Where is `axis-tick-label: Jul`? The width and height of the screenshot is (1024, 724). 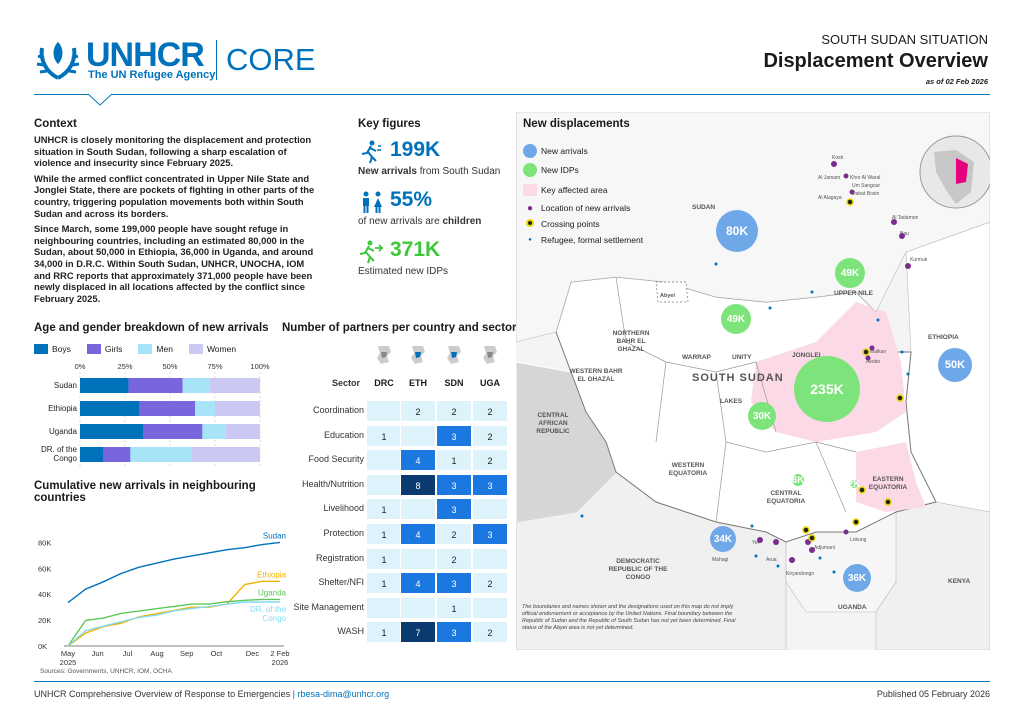 axis-tick-label: Jul is located at coordinates (128, 653).